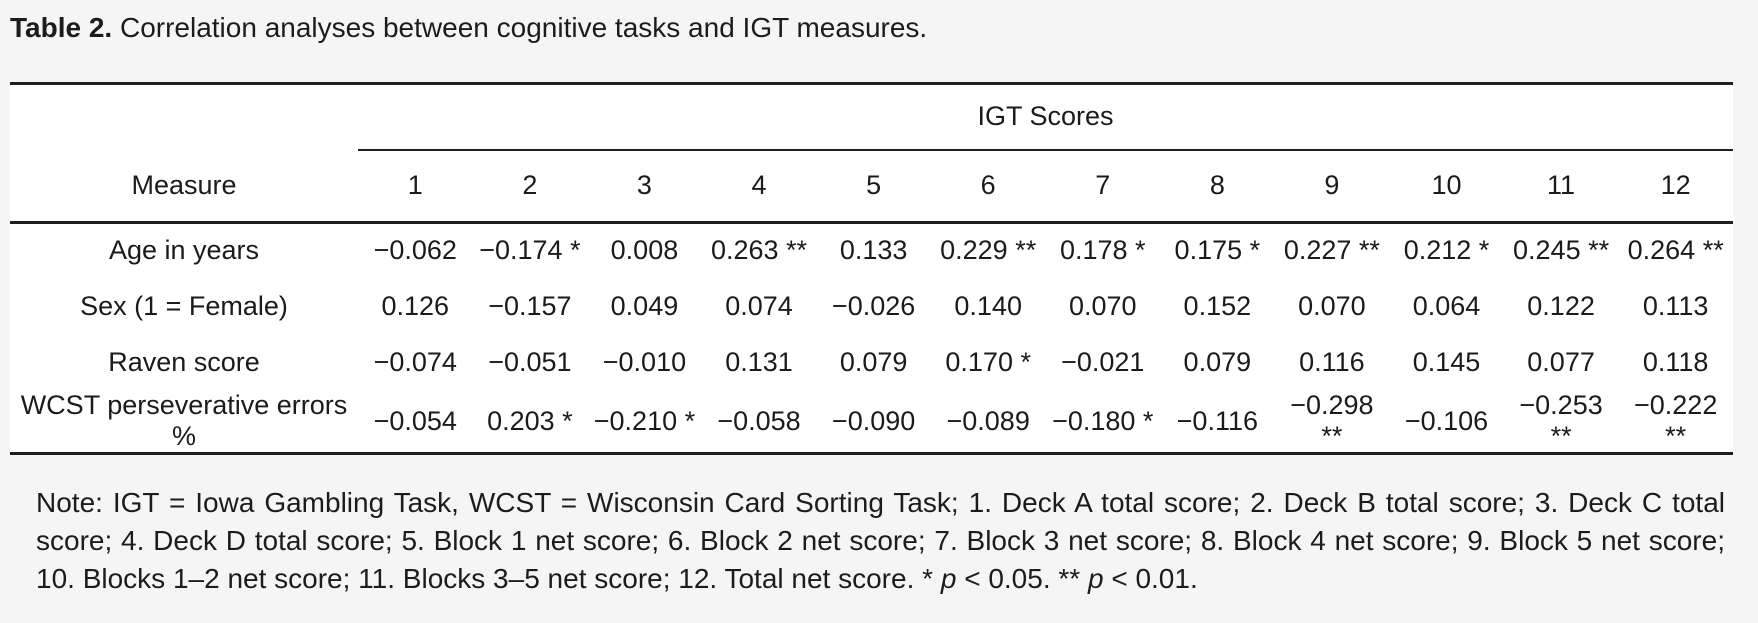 This screenshot has width=1758, height=623. What do you see at coordinates (1675, 250) in the screenshot?
I see `cell: 0.264 **` at bounding box center [1675, 250].